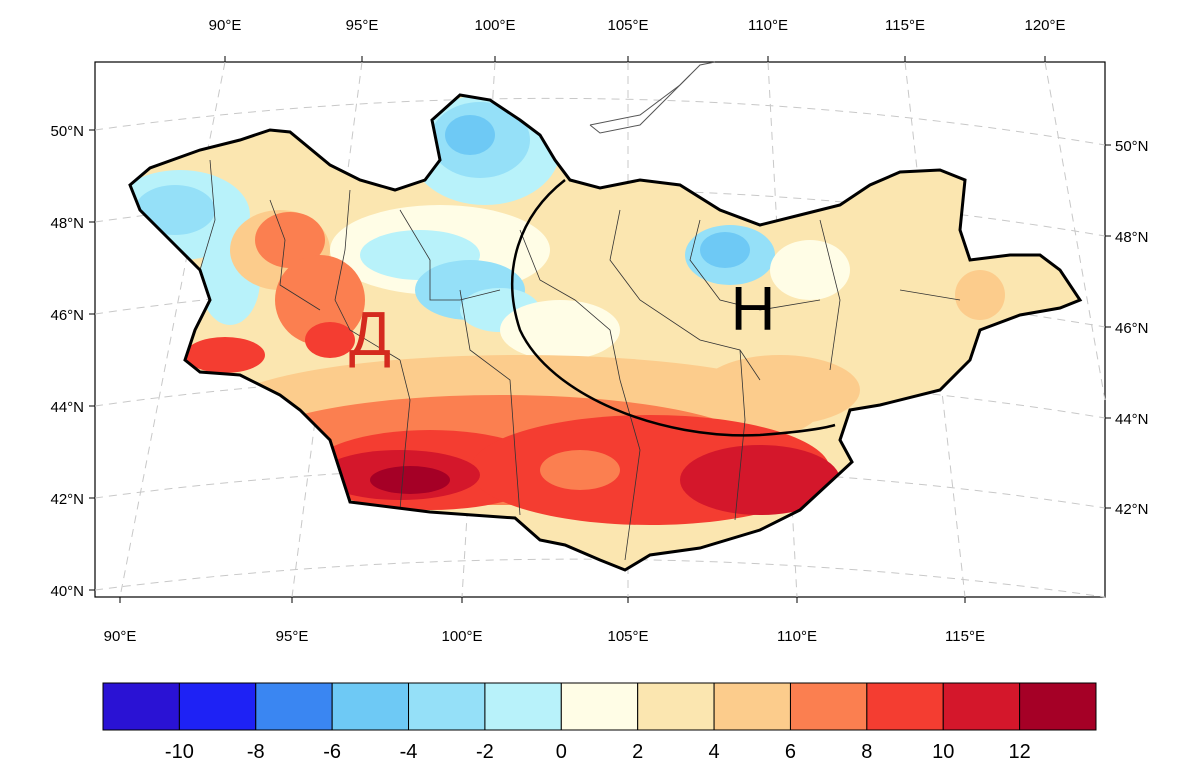 Image resolution: width=1200 pixels, height=774 pixels. Describe the element at coordinates (598, 752) in the screenshot. I see `colorbar-labels: -10 -8 -6 -4 -2 0 2 4 6 8 10 12` at that location.